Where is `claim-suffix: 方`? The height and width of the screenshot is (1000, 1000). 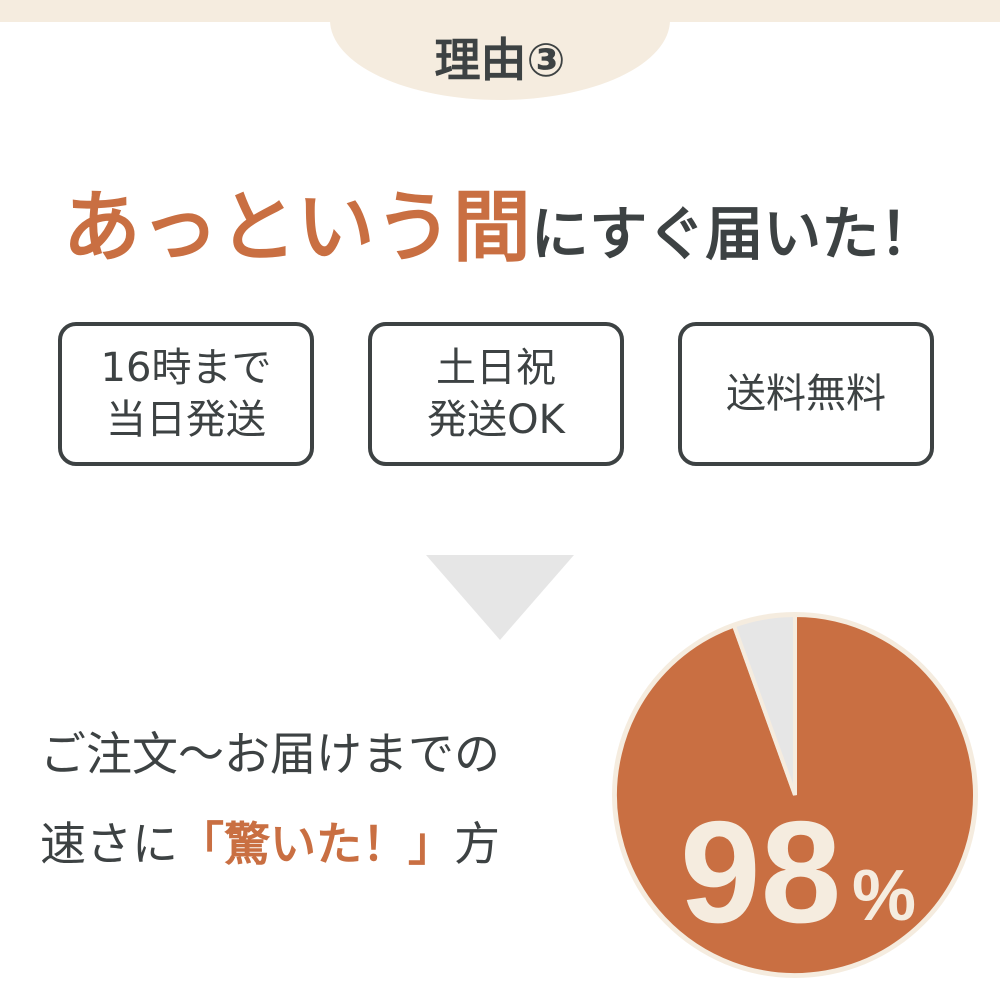 claim-suffix: 方 is located at coordinates (477, 844).